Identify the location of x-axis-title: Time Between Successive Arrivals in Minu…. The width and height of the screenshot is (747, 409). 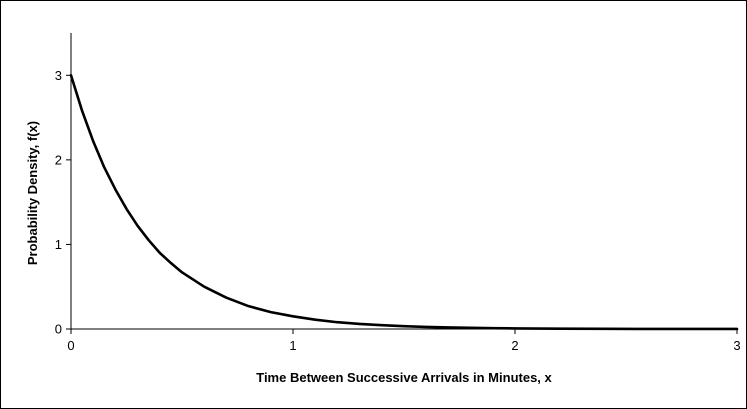
(404, 377).